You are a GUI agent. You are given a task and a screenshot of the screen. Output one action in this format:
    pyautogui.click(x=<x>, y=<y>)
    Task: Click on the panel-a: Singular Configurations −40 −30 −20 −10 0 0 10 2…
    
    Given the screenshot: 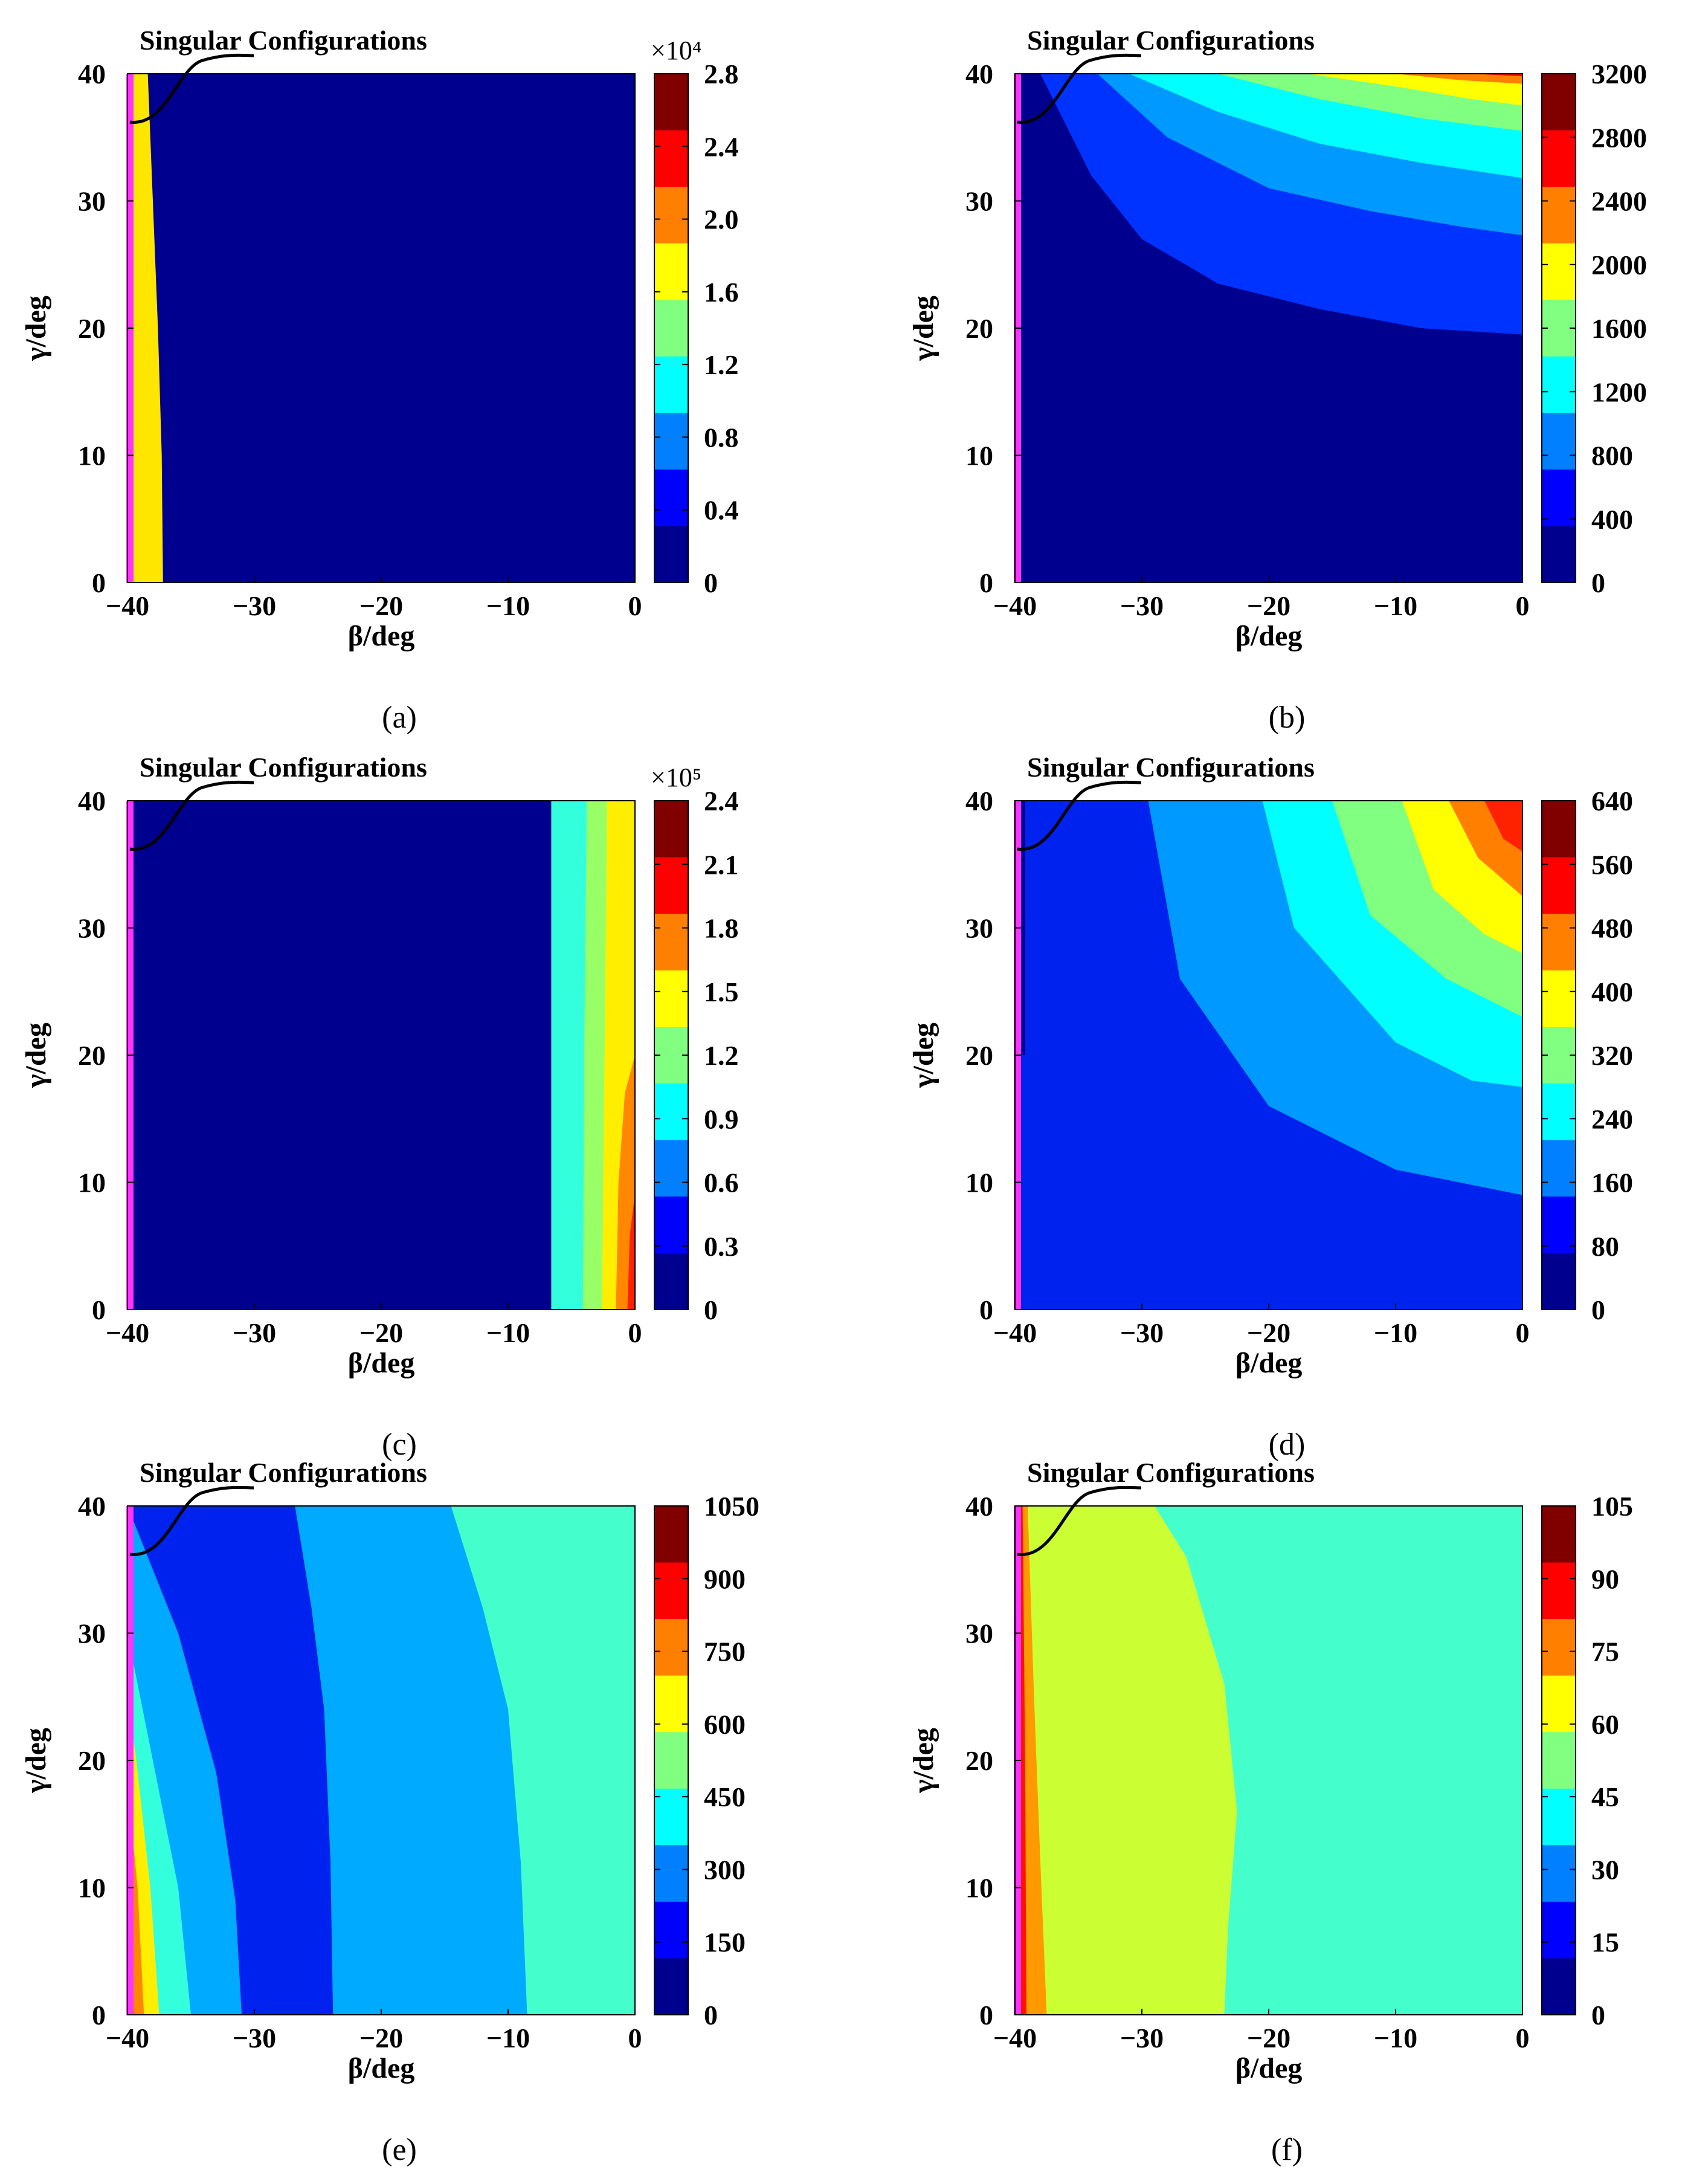 What is the action you would take?
    pyautogui.click(x=379, y=380)
    